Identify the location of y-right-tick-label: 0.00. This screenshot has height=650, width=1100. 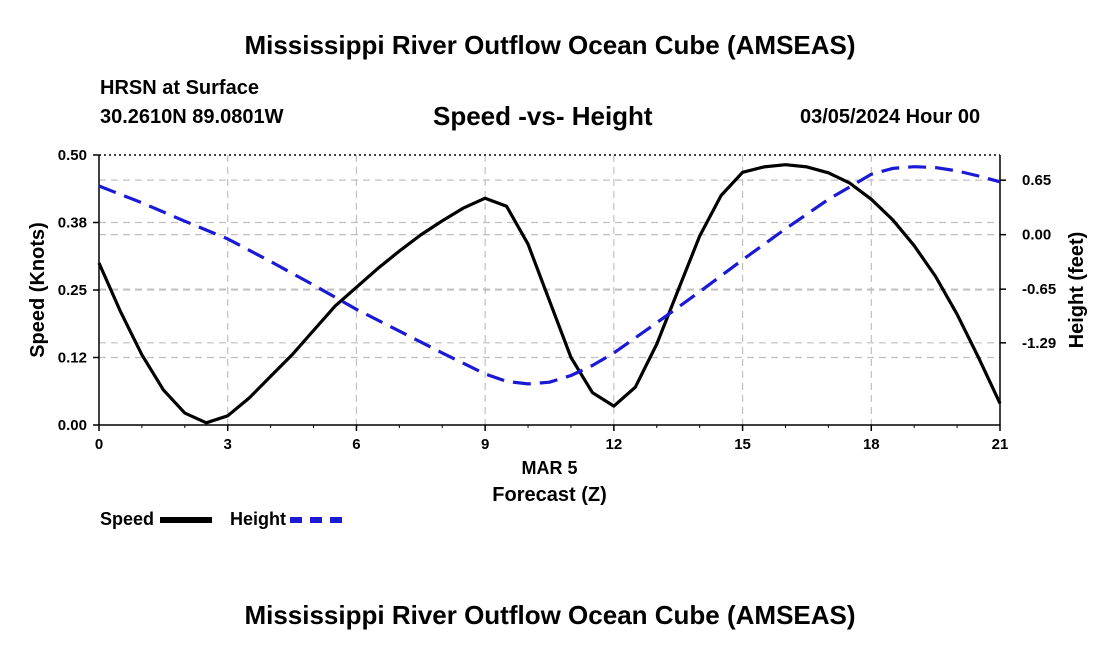
(1036, 235).